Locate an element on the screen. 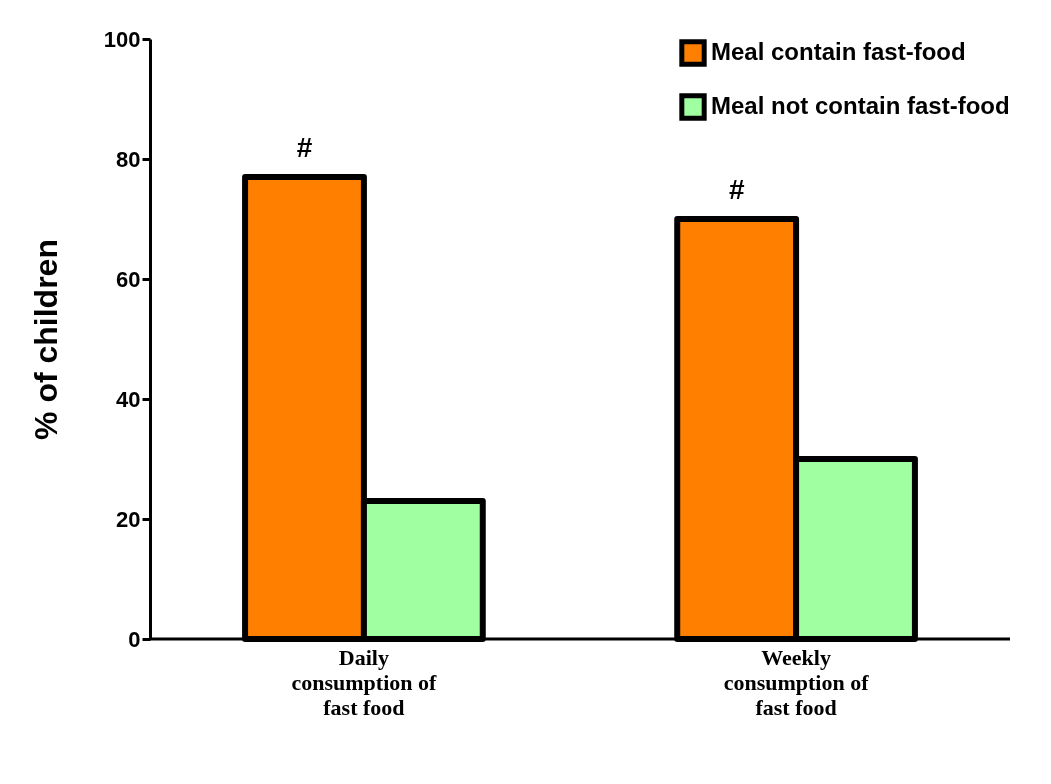 The height and width of the screenshot is (784, 1051). y-tick-label: 80 is located at coordinates (128, 159).